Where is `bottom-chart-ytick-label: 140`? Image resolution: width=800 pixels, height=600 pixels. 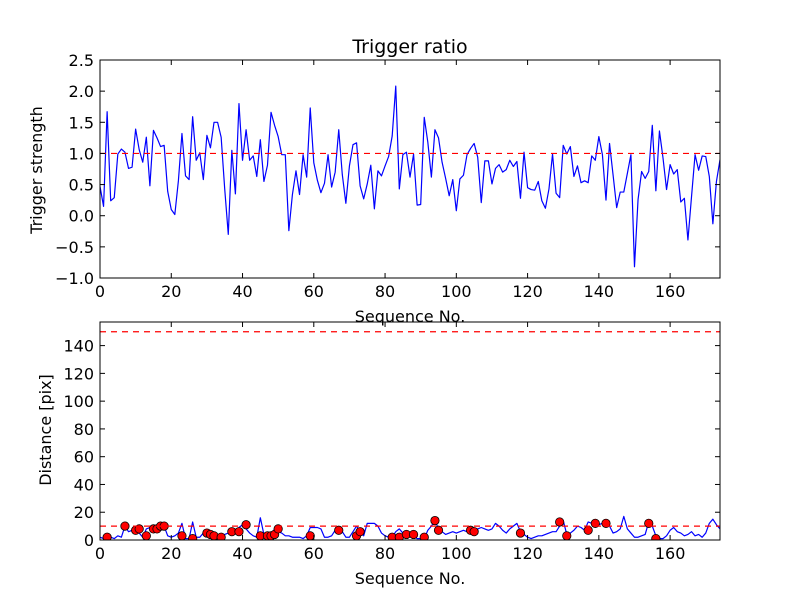 bottom-chart-ytick-label: 140 is located at coordinates (78, 346).